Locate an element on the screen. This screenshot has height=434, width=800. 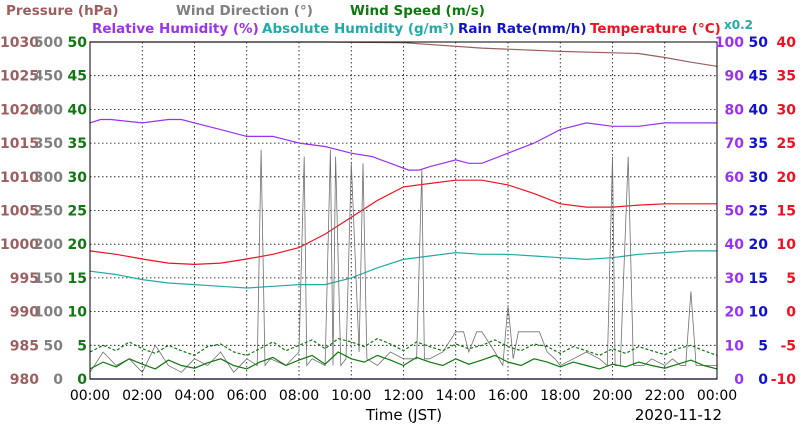
x-tick-label: 12:00 is located at coordinates (403, 396).